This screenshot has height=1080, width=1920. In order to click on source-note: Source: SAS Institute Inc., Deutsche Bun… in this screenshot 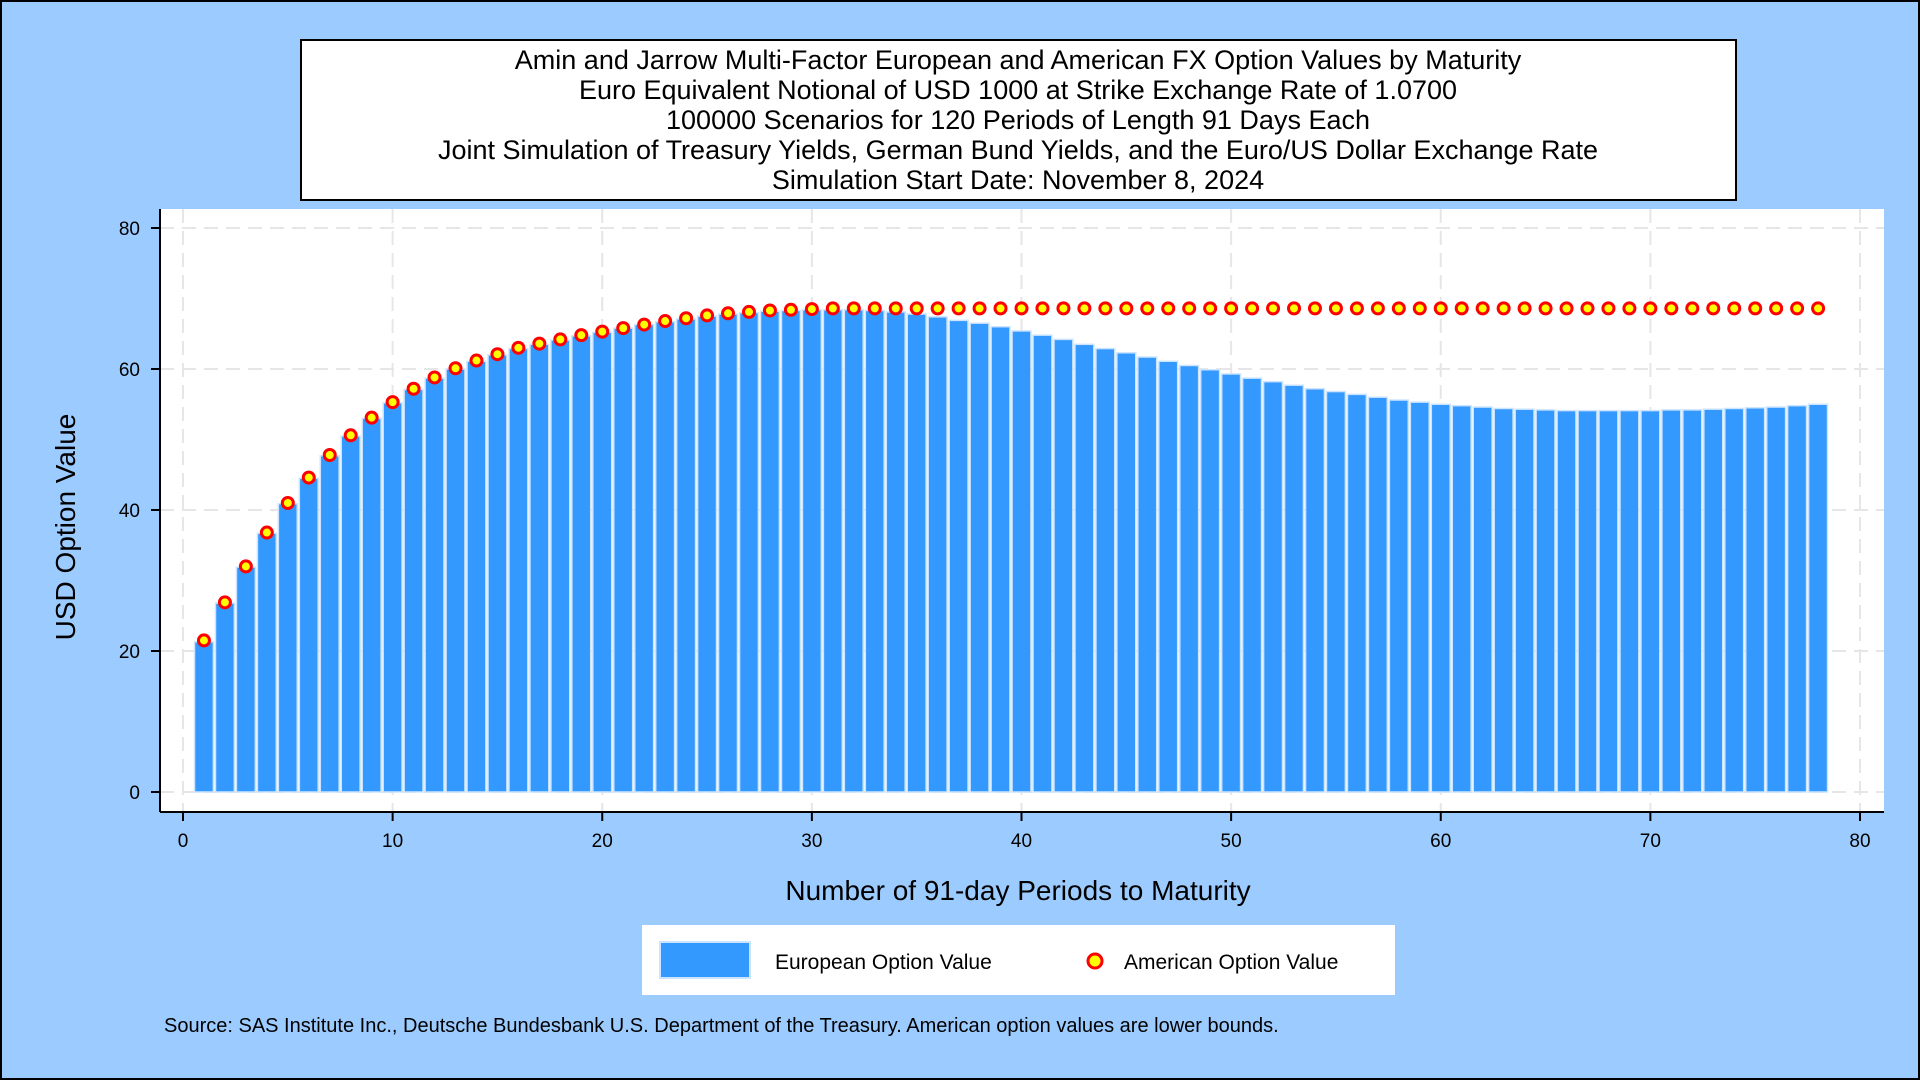, I will do `click(721, 1026)`.